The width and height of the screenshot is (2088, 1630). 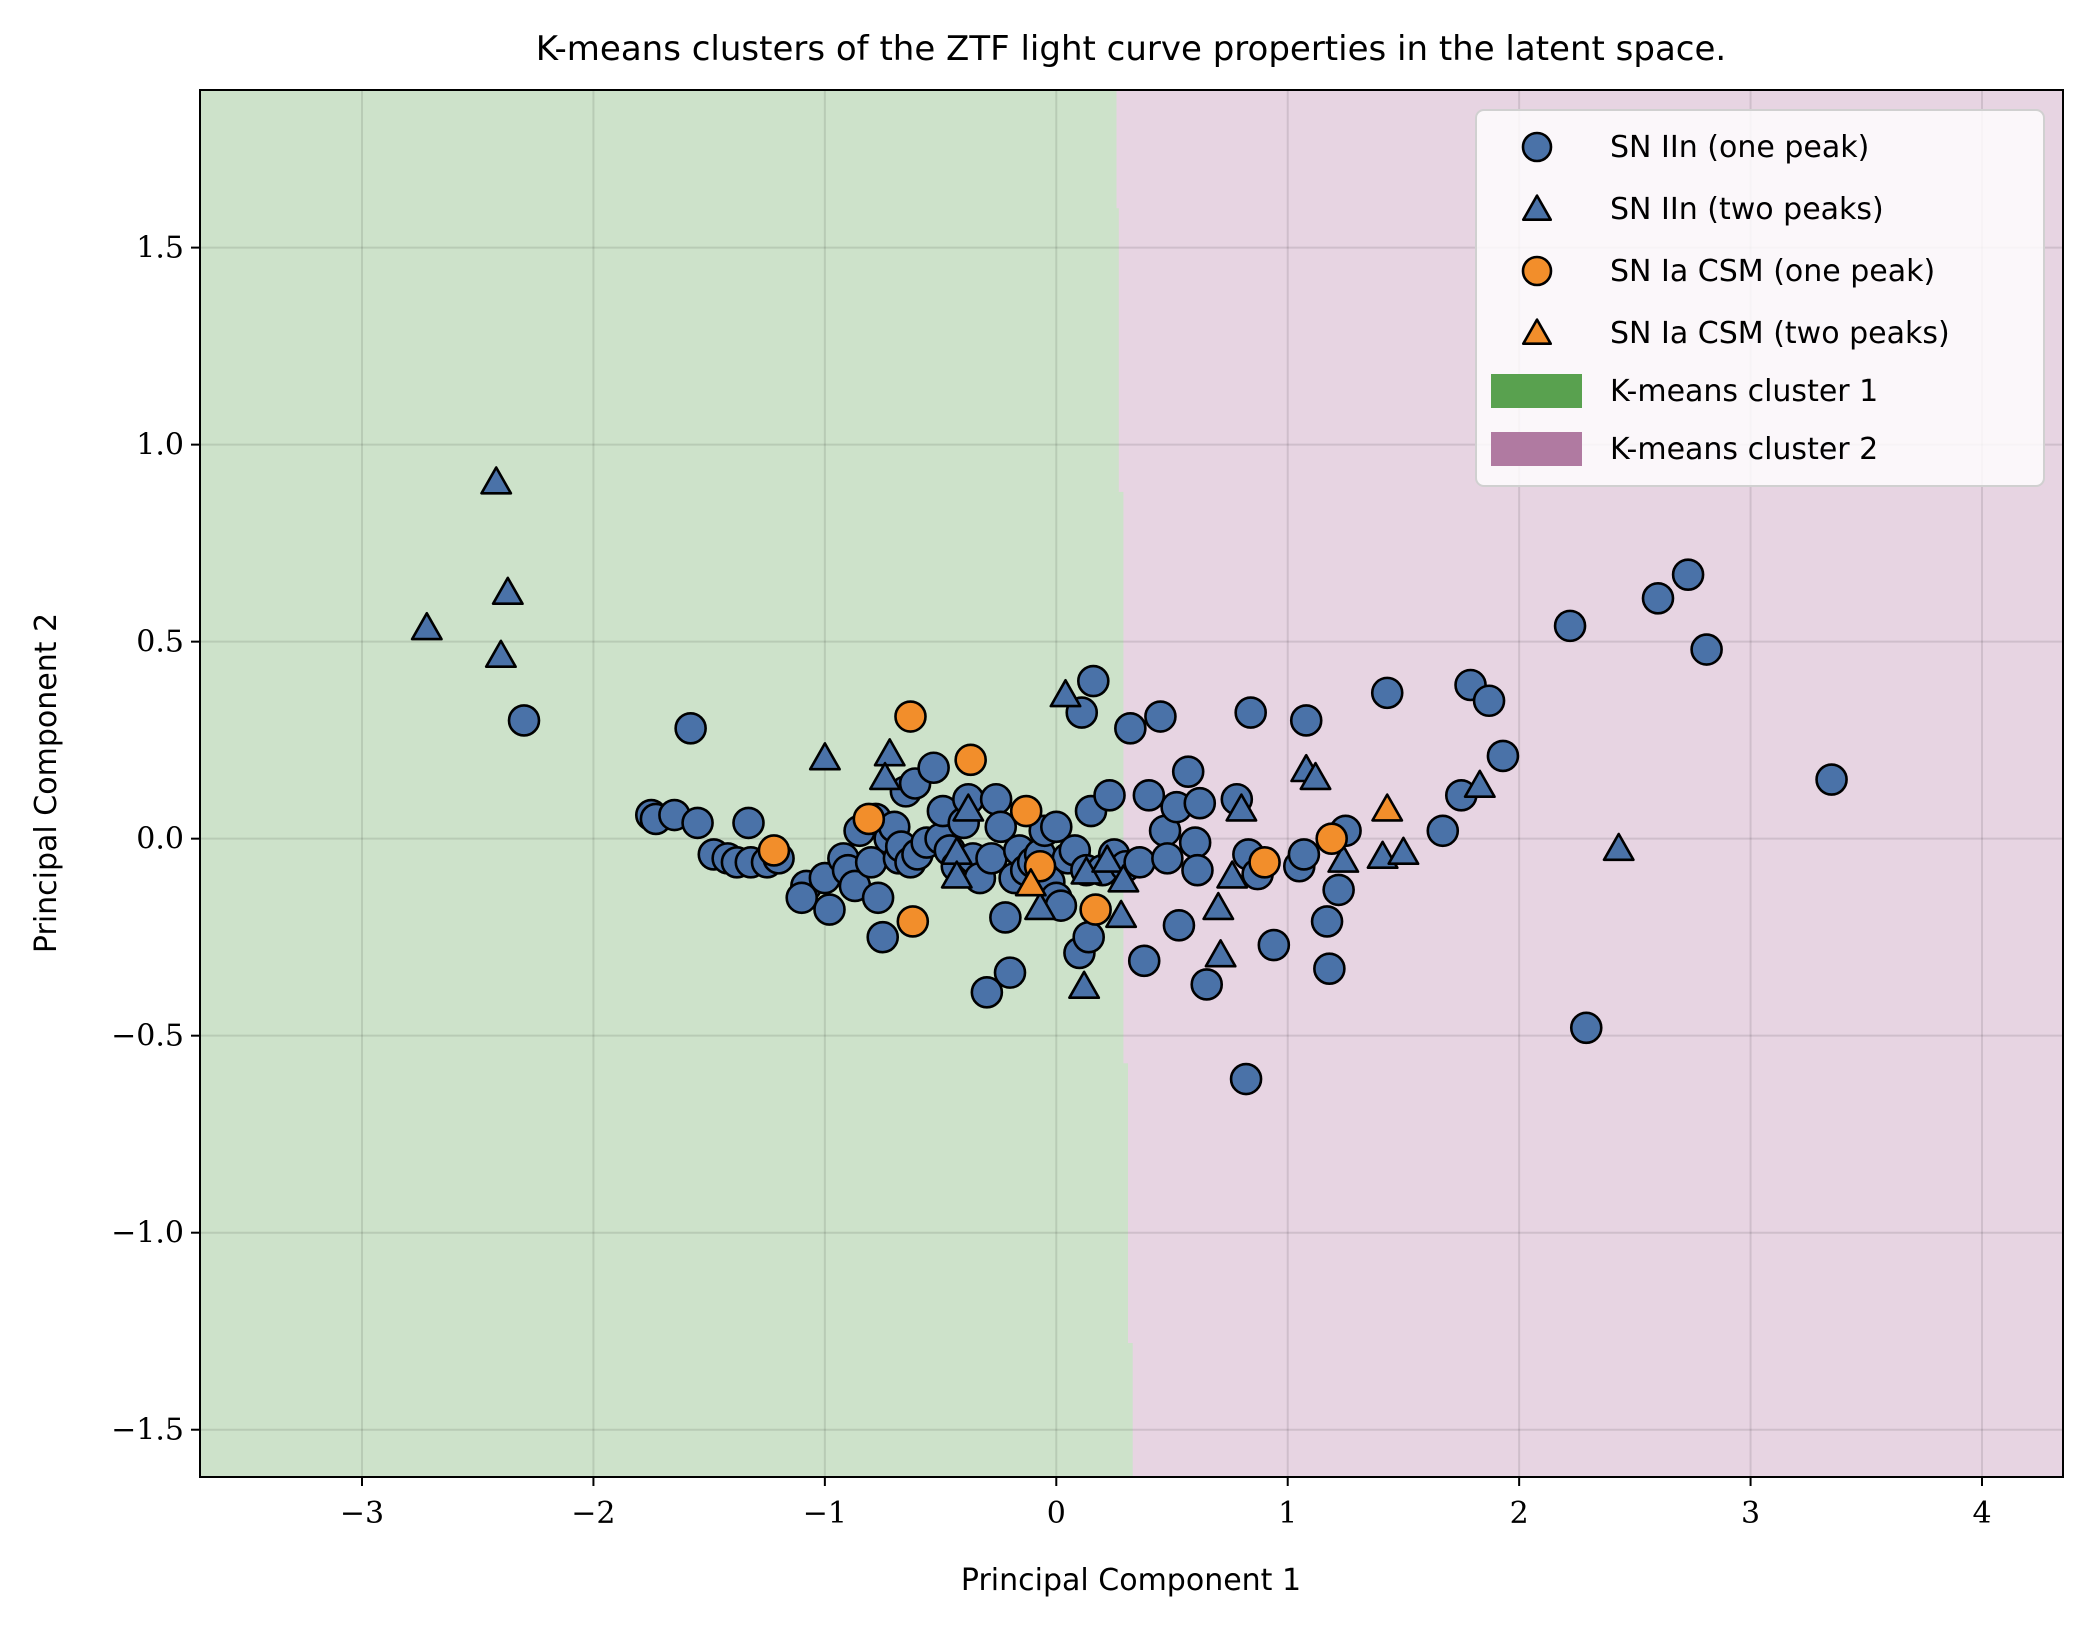 What do you see at coordinates (160, 839) in the screenshot?
I see `y-tick-label: 0.0` at bounding box center [160, 839].